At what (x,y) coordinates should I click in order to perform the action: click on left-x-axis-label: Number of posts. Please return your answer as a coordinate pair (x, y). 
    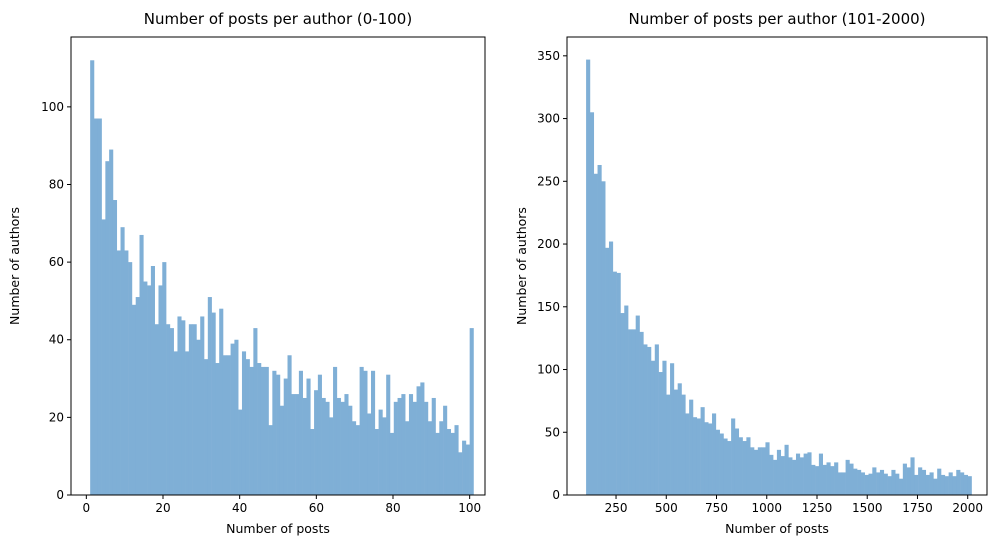
    Looking at the image, I should click on (278, 528).